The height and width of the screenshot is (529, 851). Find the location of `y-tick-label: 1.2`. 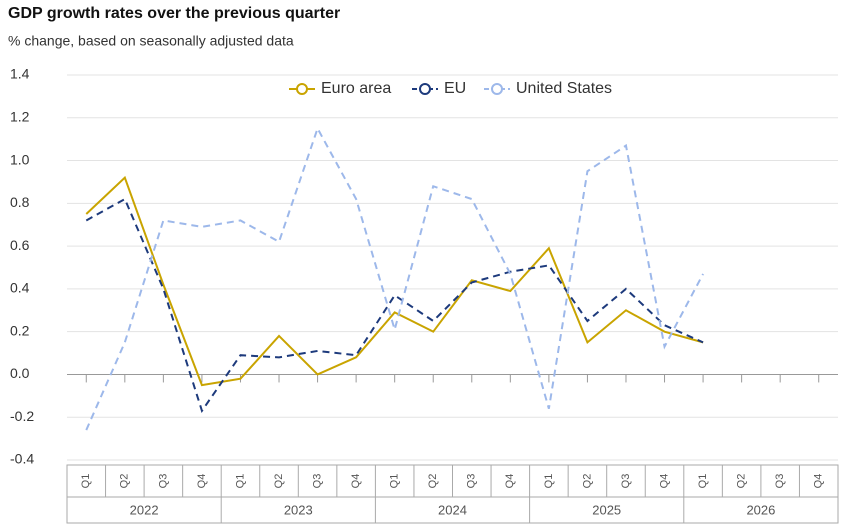

y-tick-label: 1.2 is located at coordinates (20, 116).